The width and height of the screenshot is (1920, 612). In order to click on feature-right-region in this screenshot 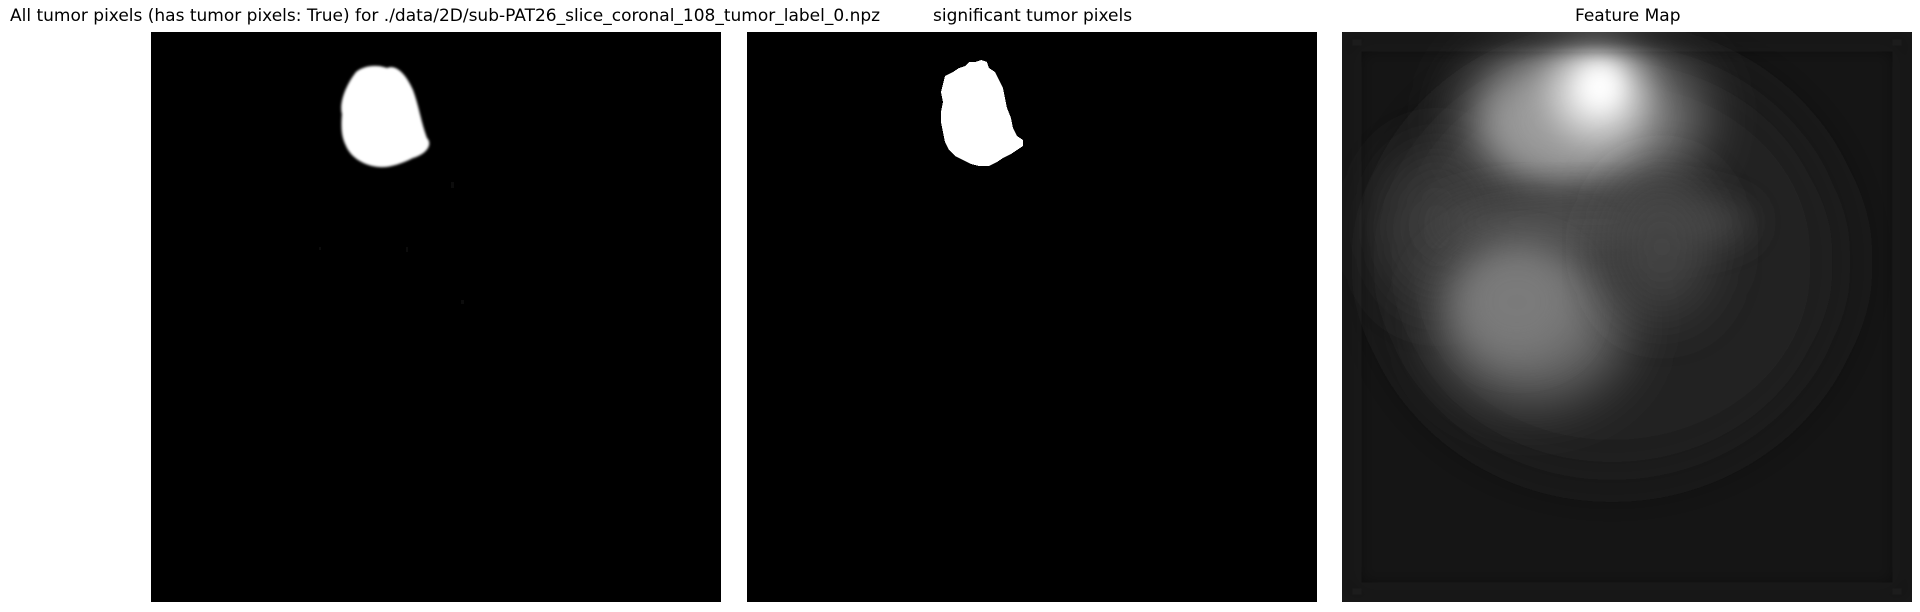, I will do `click(1662, 247)`.